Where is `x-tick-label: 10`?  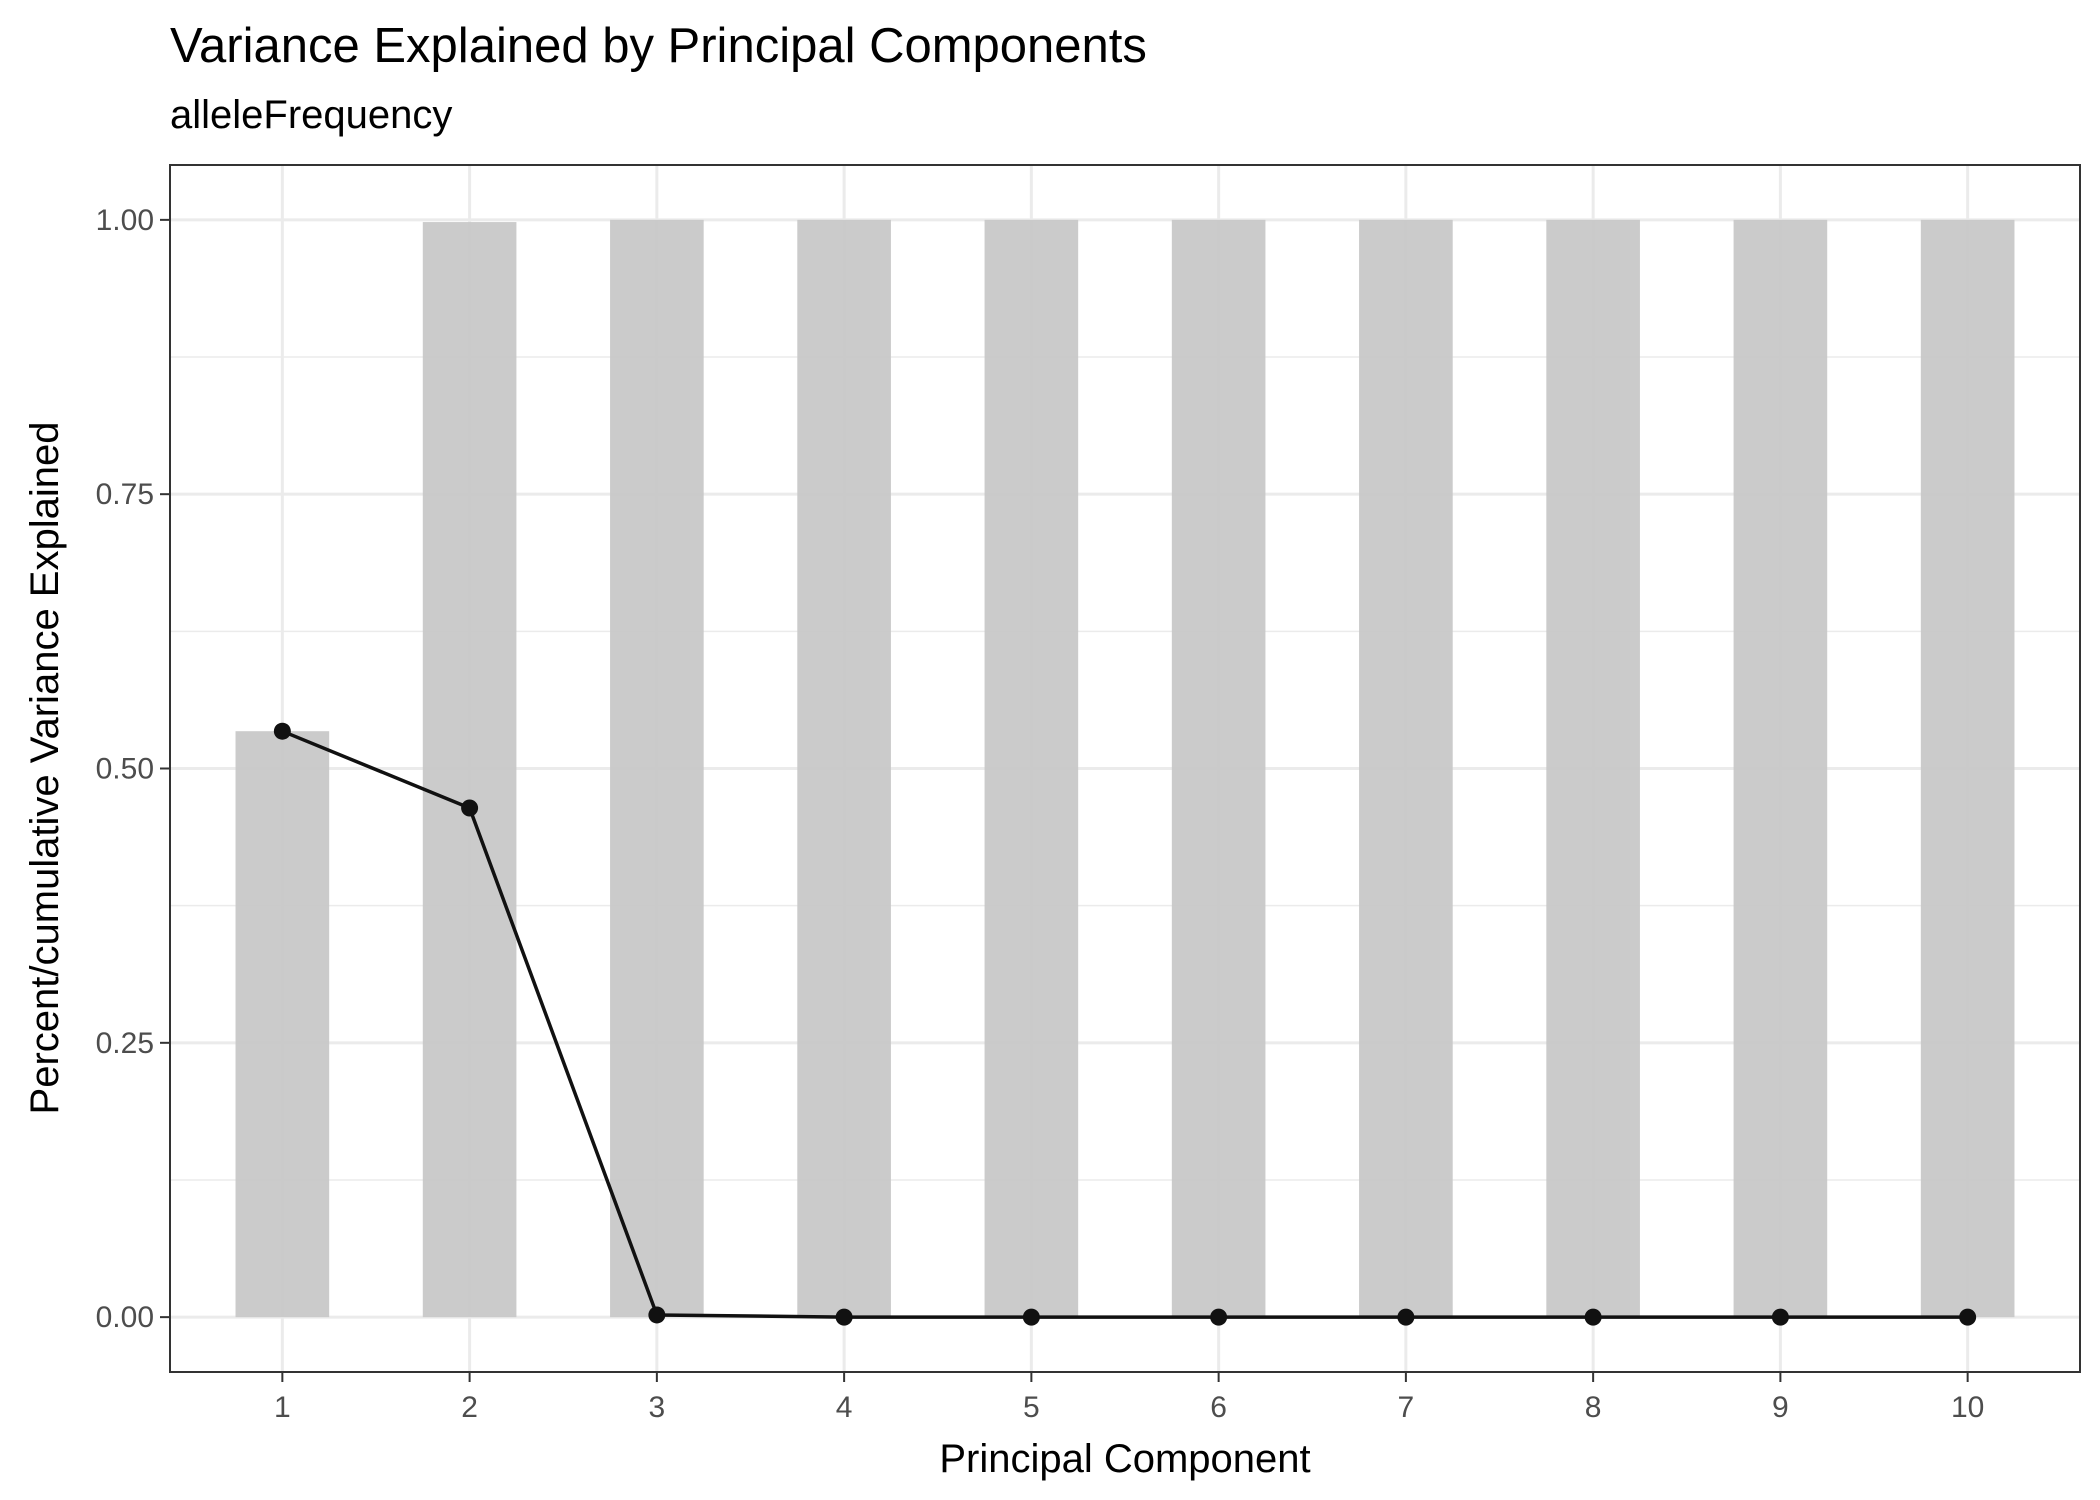 x-tick-label: 10 is located at coordinates (1967, 1407).